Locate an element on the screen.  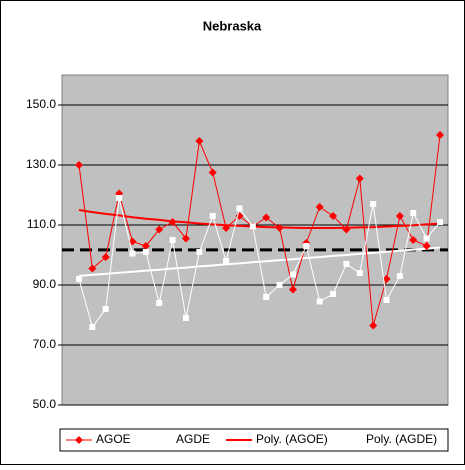
y-tick-label: 110.0 is located at coordinates (41, 224).